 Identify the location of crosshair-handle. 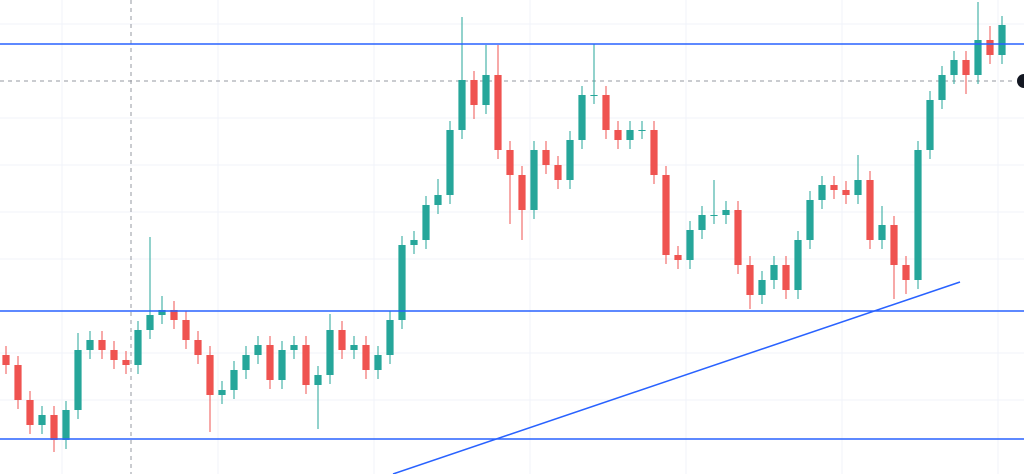
(1020, 81).